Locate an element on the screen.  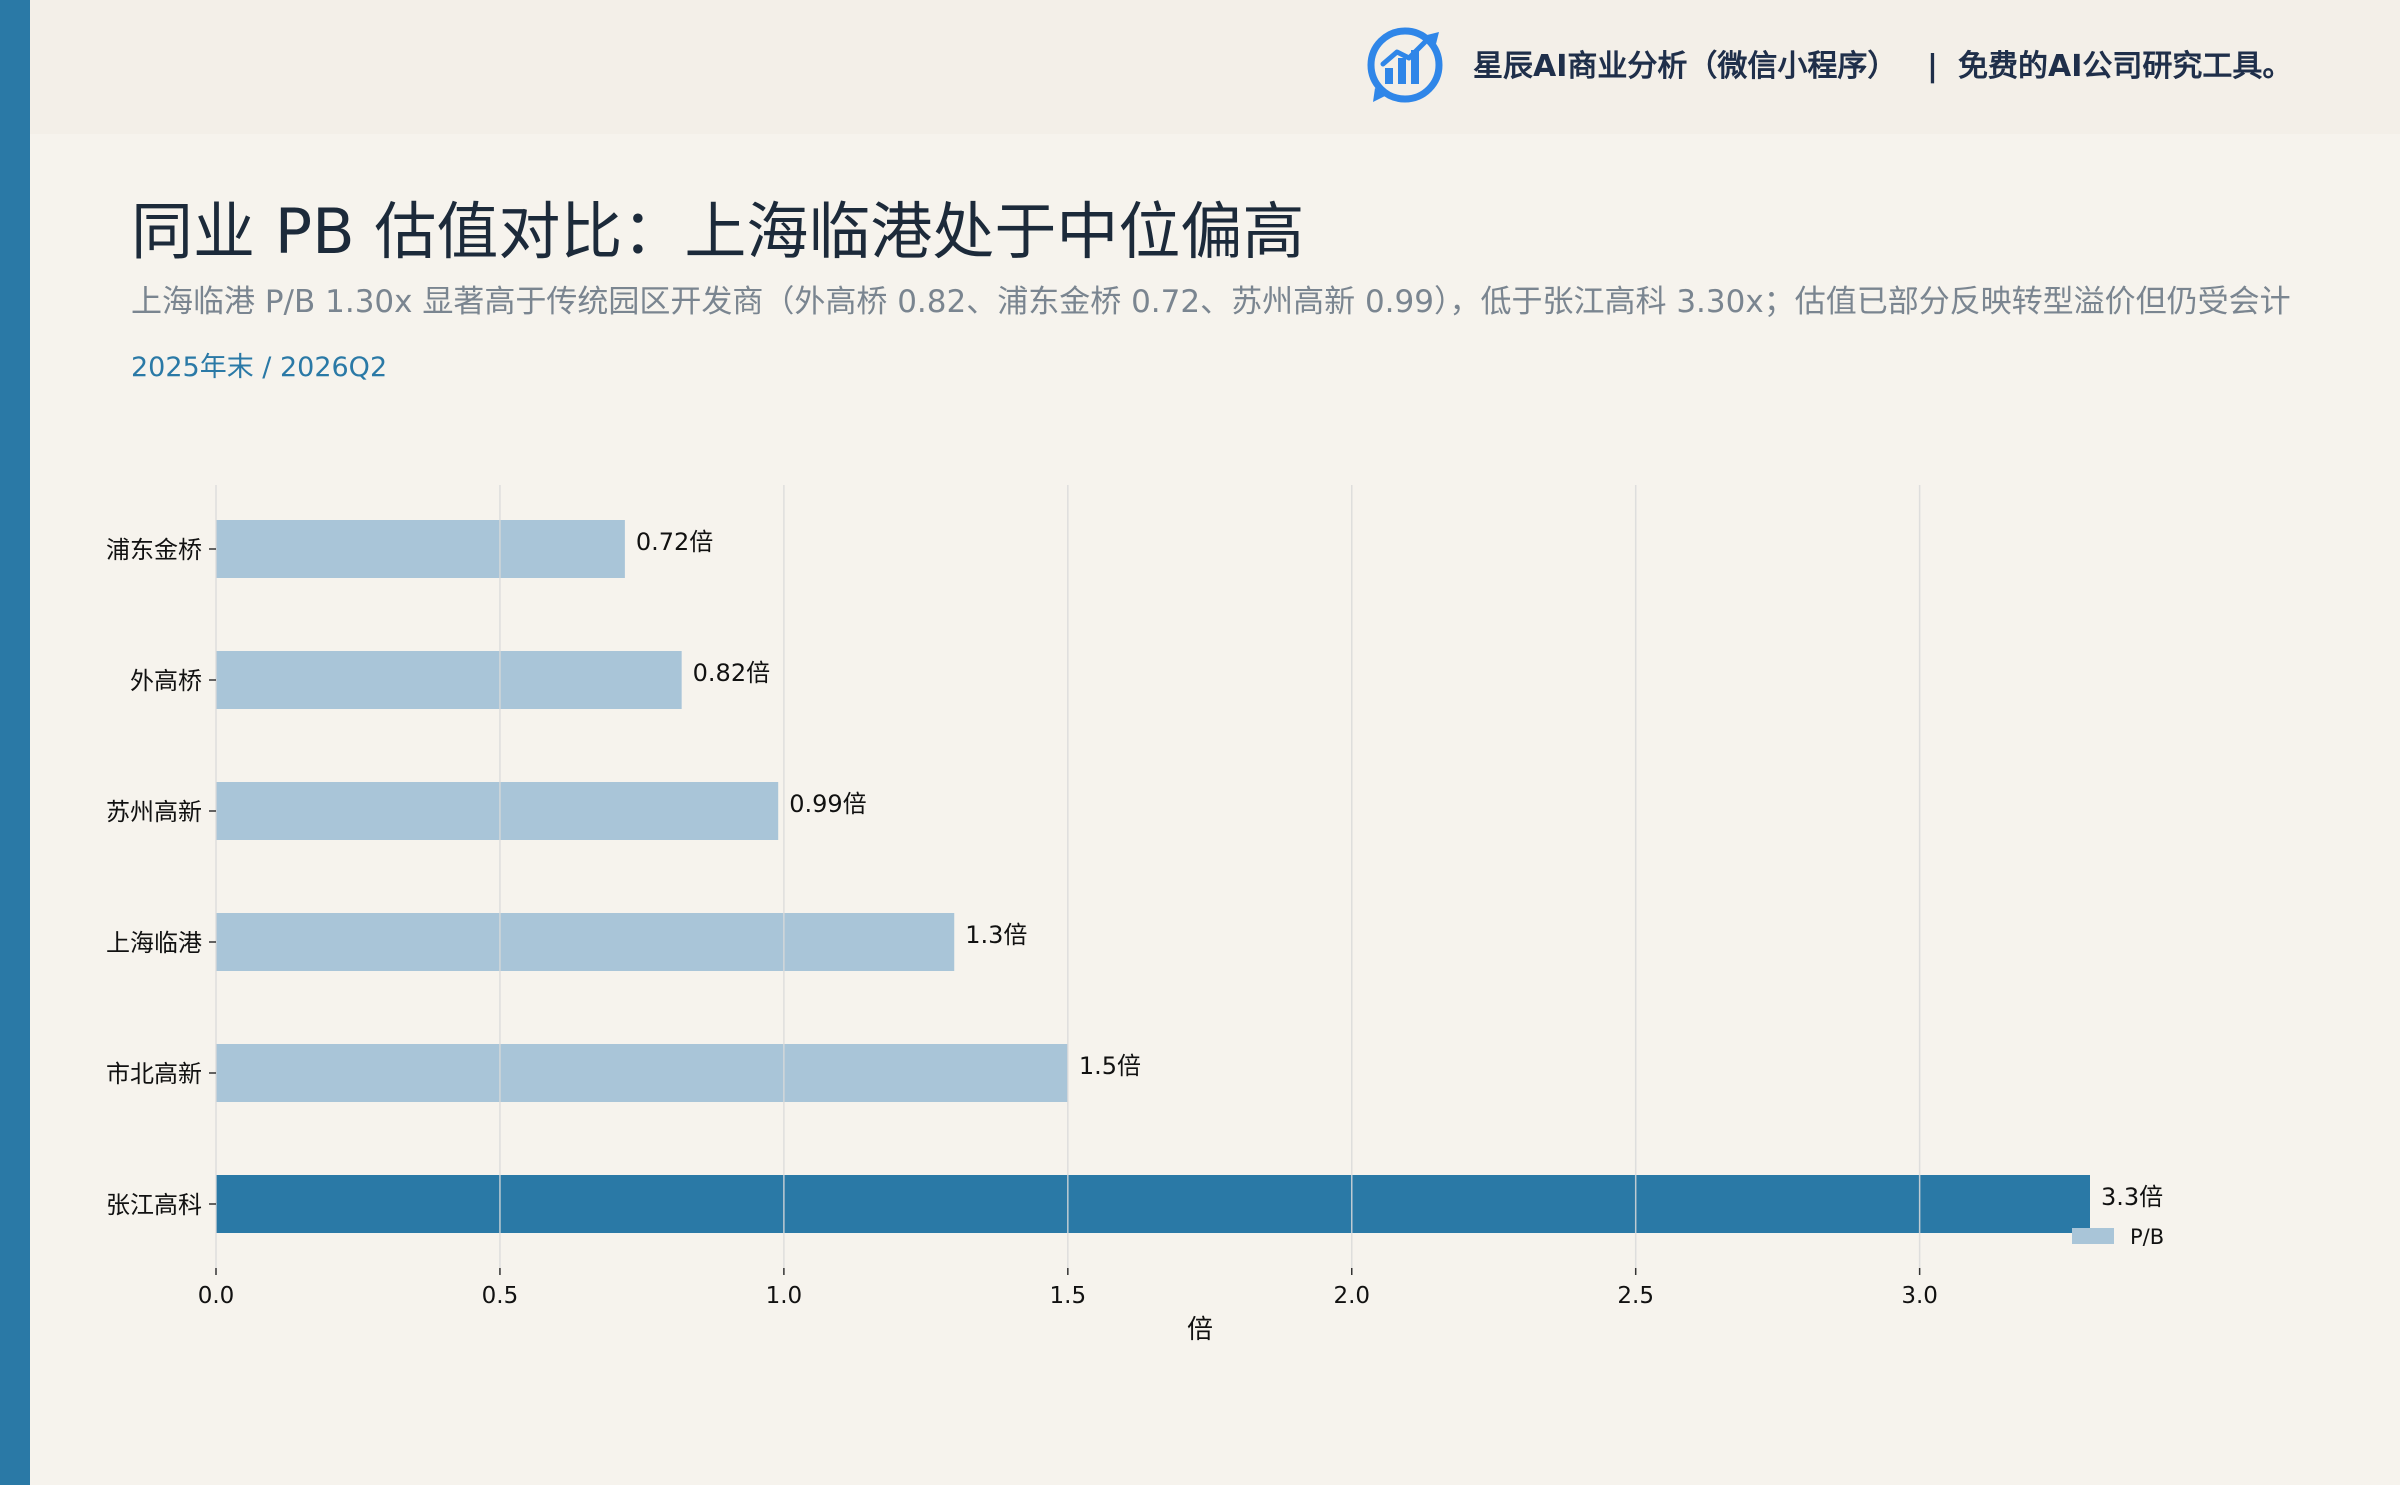
x-tick-label: 1.5 is located at coordinates (1068, 1296).